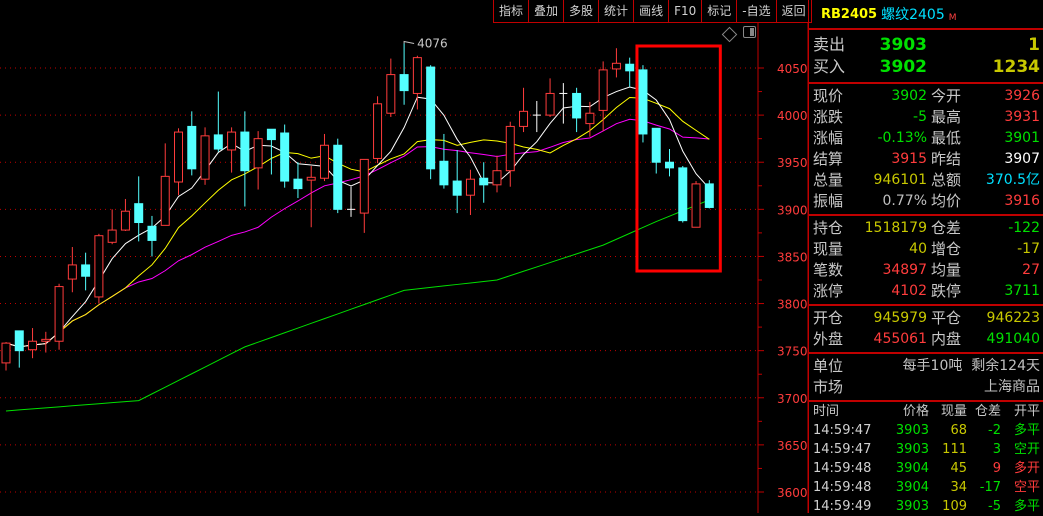 Image resolution: width=1043 pixels, height=516 pixels. I want to click on tick-cell: 多开, so click(1026, 468).